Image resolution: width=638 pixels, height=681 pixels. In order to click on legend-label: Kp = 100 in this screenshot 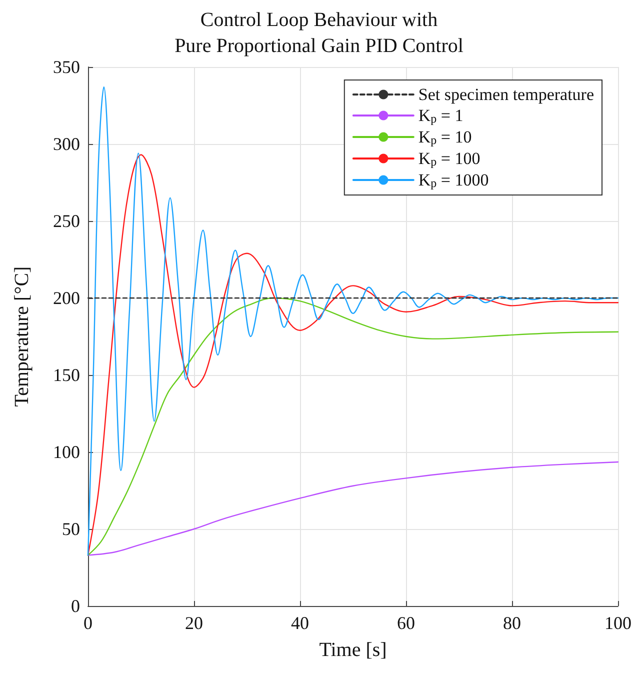, I will do `click(449, 158)`.